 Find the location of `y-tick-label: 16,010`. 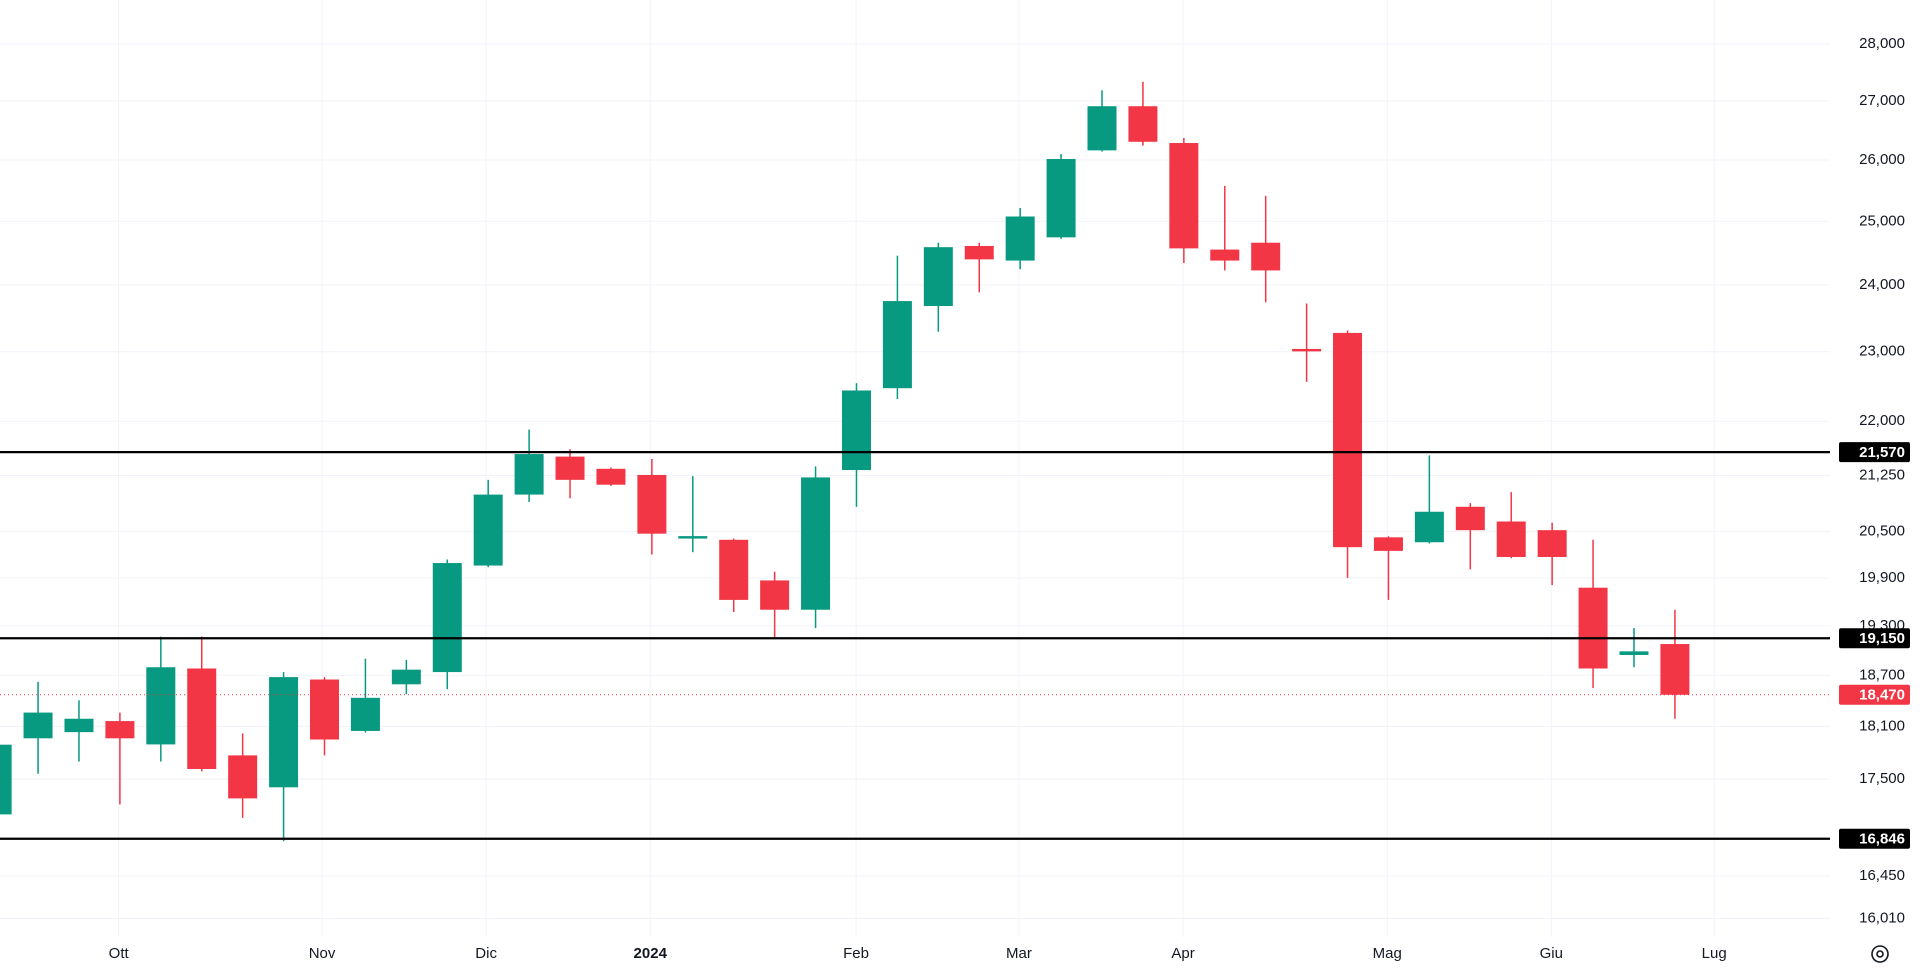

y-tick-label: 16,010 is located at coordinates (1882, 917).